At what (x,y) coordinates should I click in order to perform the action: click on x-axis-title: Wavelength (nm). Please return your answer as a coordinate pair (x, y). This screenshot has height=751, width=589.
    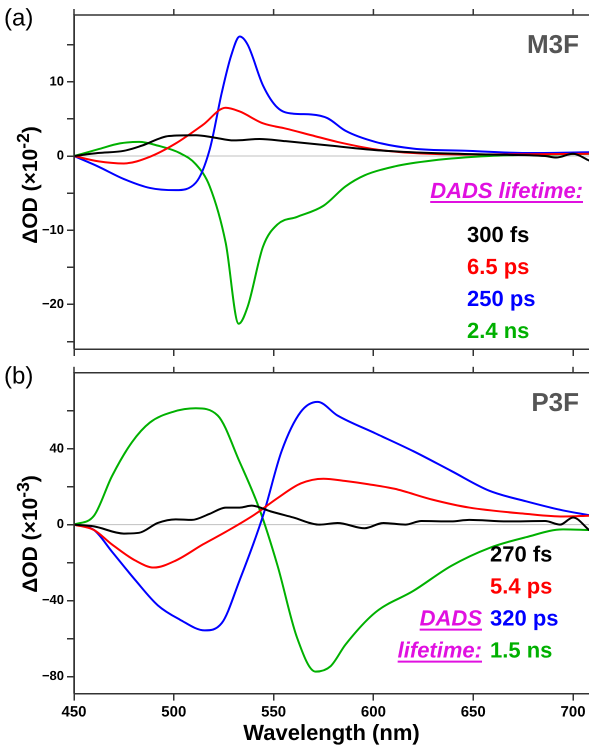
    Looking at the image, I should click on (331, 732).